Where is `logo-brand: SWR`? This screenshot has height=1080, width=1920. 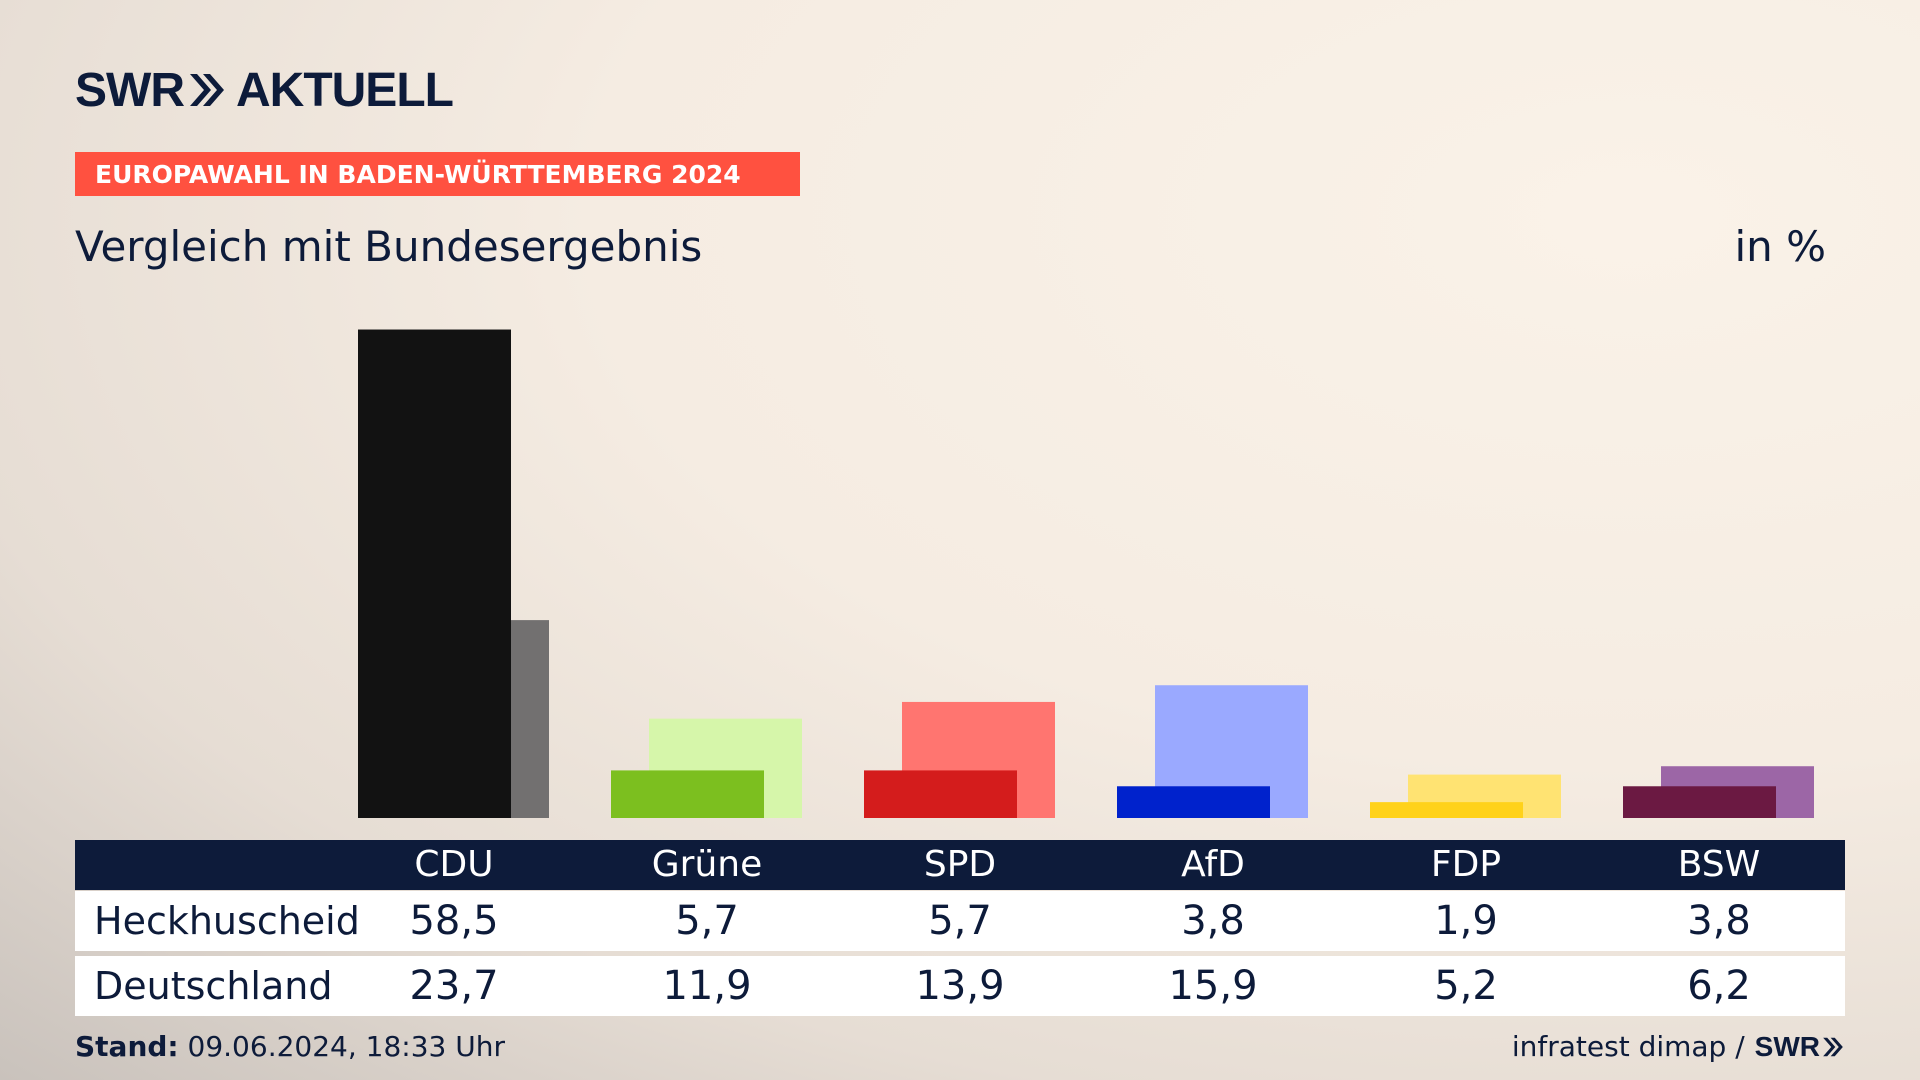
logo-brand: SWR is located at coordinates (130, 90).